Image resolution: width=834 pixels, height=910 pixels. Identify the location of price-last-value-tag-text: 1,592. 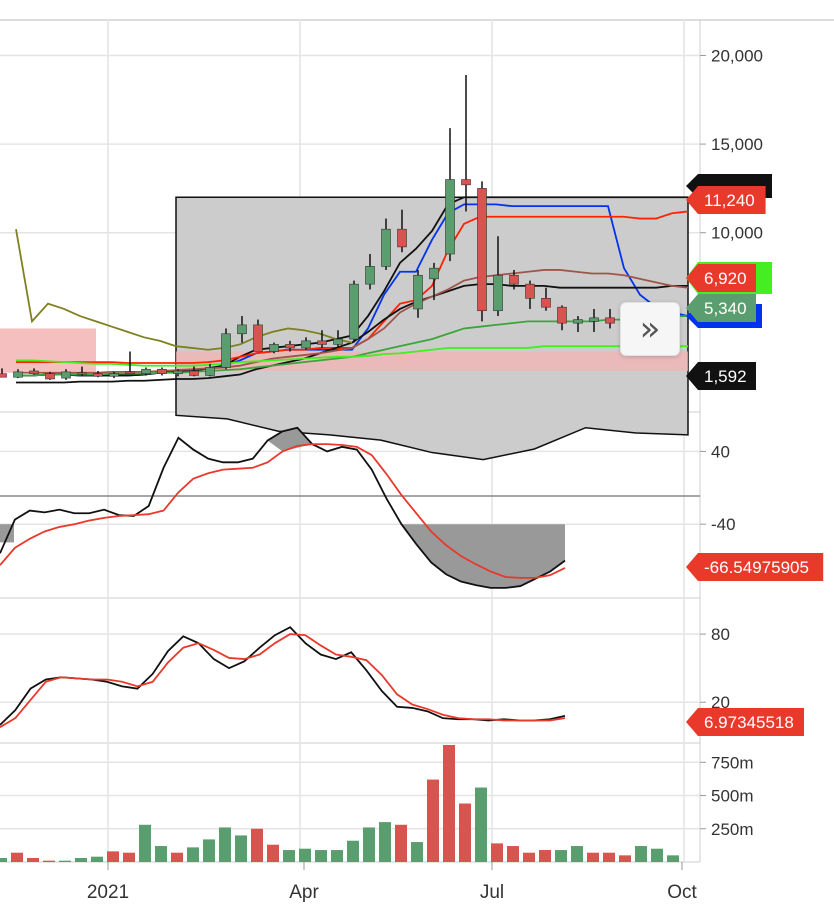
(725, 376).